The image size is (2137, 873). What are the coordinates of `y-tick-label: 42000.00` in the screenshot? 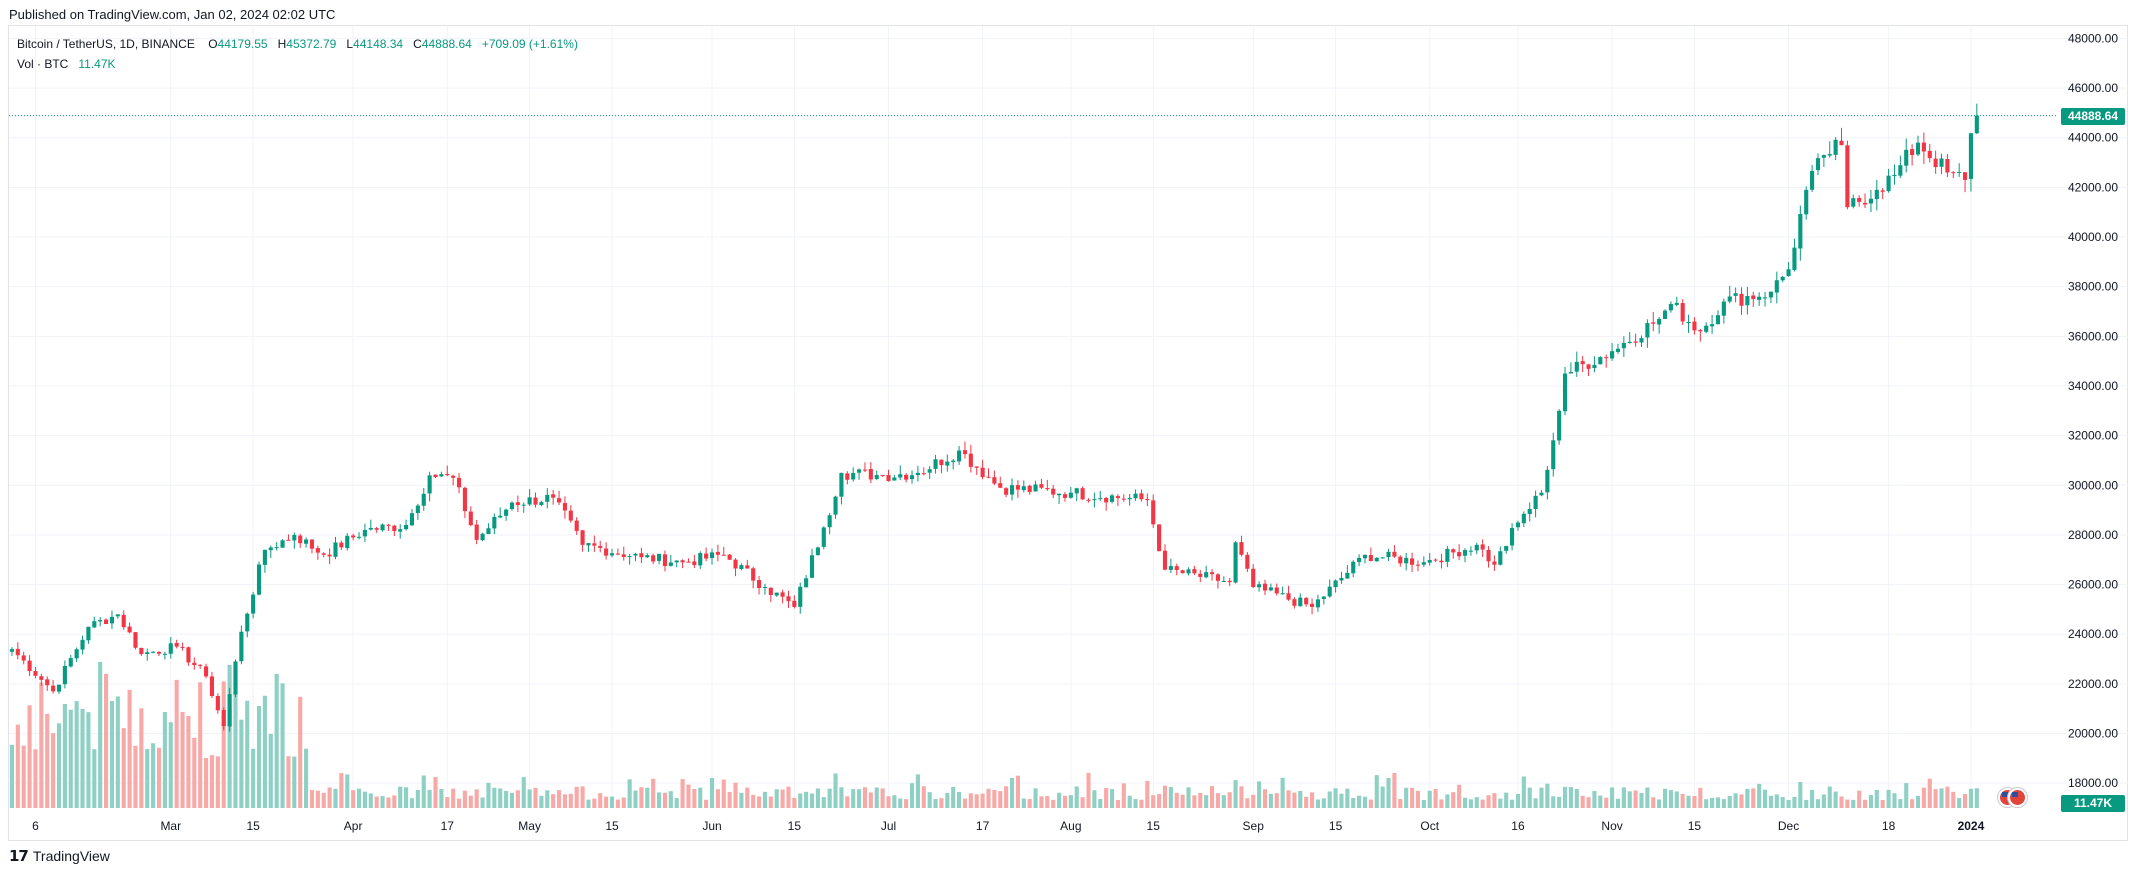 It's located at (2093, 187).